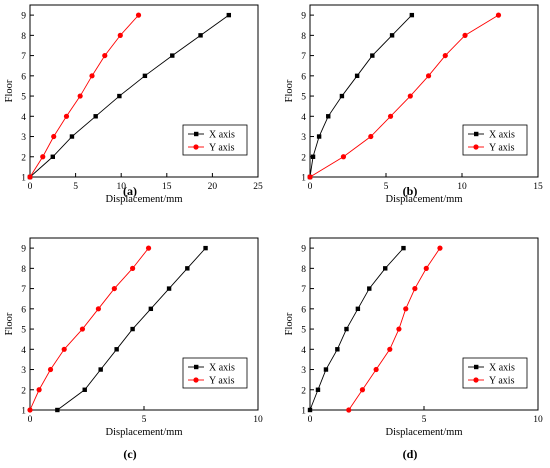 Image resolution: width=550 pixels, height=468 pixels. Describe the element at coordinates (356, 329) in the screenshot. I see `series-line-x-axis` at that location.